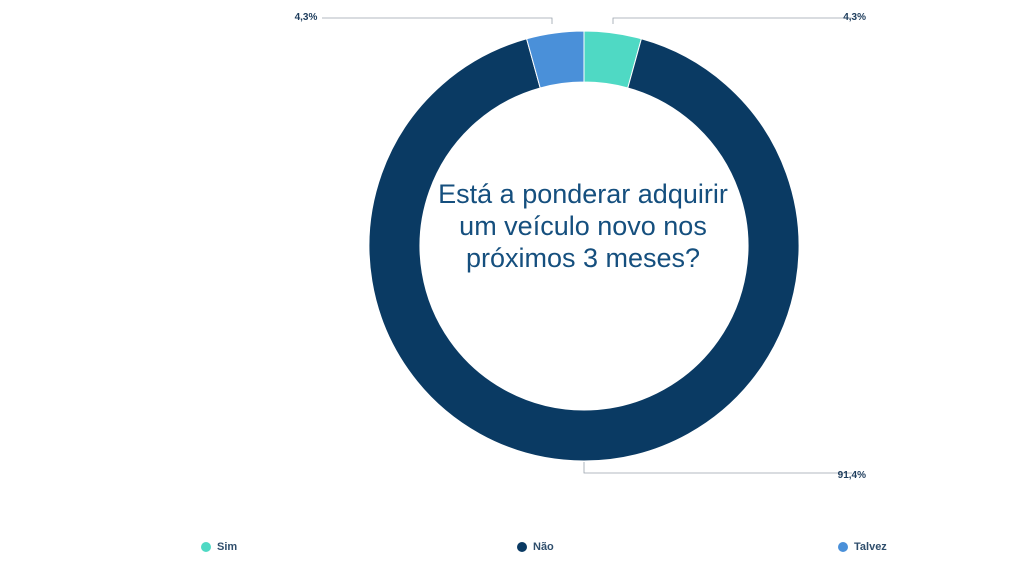  What do you see at coordinates (732, 20) in the screenshot?
I see `leader-line-sim` at bounding box center [732, 20].